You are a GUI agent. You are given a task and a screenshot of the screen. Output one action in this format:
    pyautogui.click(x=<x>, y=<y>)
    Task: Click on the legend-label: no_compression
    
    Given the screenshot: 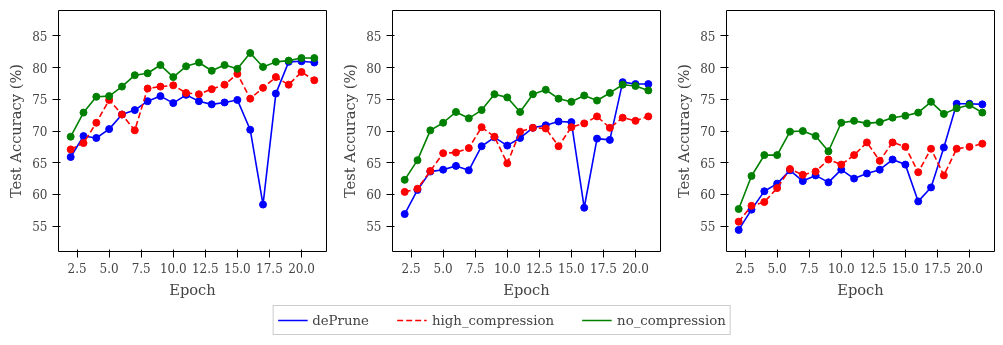 What is the action you would take?
    pyautogui.click(x=671, y=320)
    